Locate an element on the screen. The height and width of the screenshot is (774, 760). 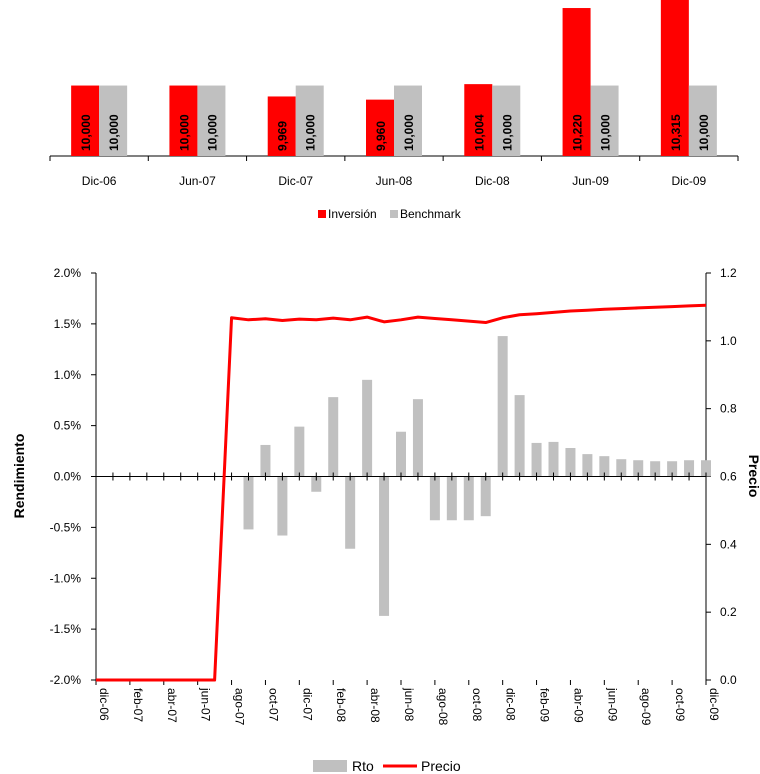
bar-data-label: 10,315 is located at coordinates (676, 132).